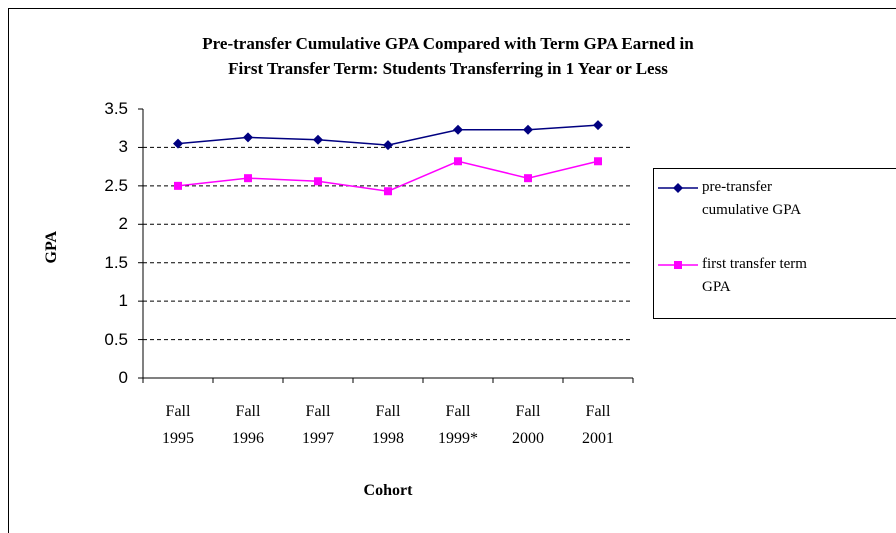  Describe the element at coordinates (248, 425) in the screenshot. I see `x-tick-label: Fall 1996` at that location.